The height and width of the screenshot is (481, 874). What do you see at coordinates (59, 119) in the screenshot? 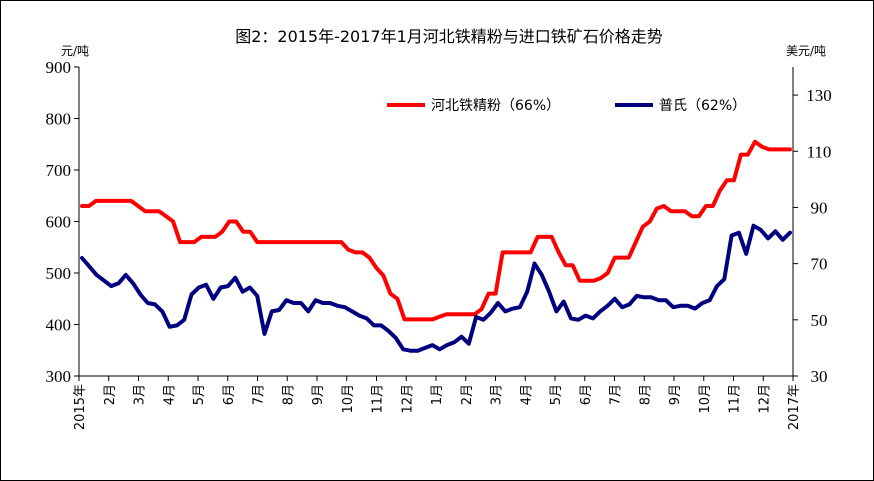
I see `left-tick-label: 800` at bounding box center [59, 119].